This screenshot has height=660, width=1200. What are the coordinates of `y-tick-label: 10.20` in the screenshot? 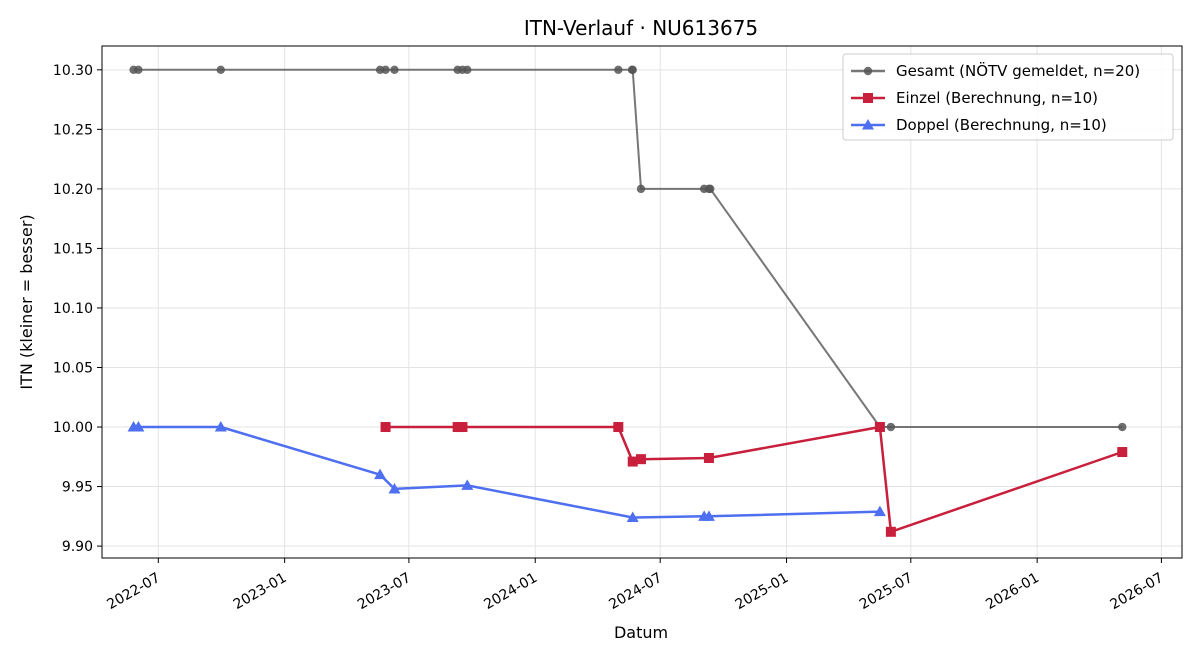 It's located at (73, 190).